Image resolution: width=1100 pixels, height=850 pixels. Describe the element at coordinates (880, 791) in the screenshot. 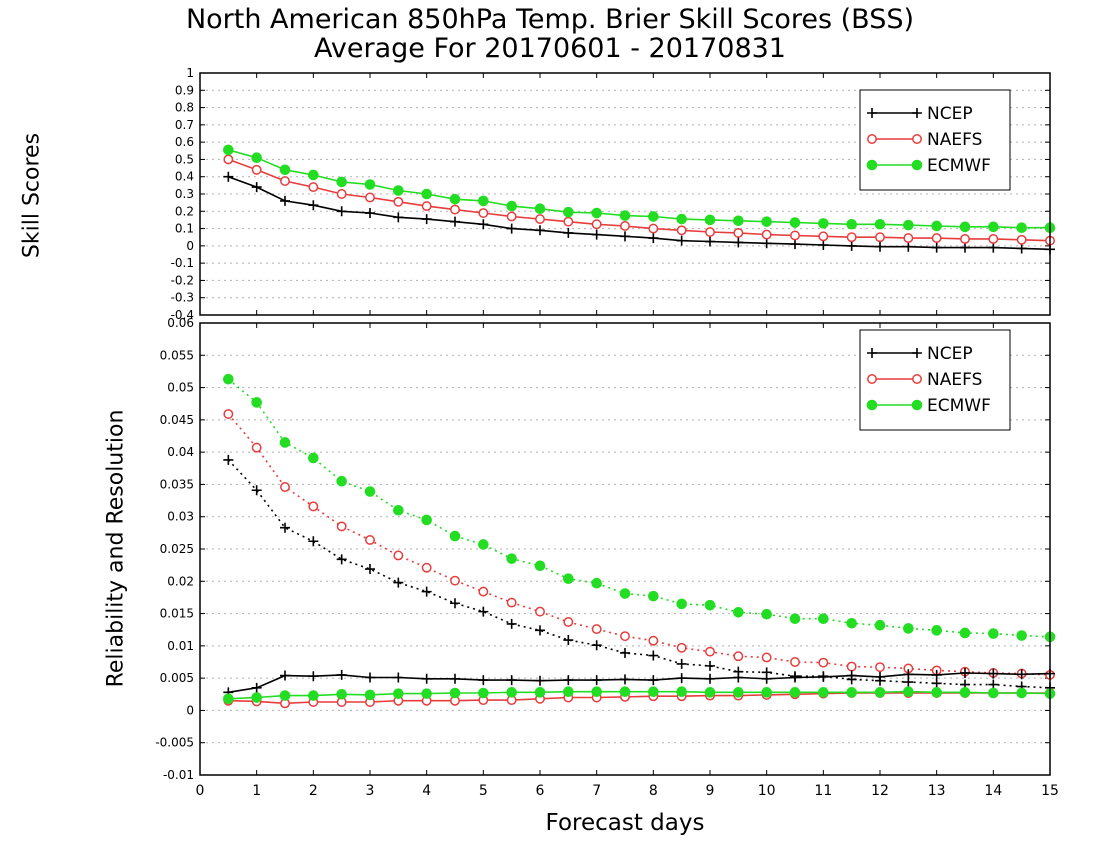

I see `bottom-x-tick-label: 12` at that location.